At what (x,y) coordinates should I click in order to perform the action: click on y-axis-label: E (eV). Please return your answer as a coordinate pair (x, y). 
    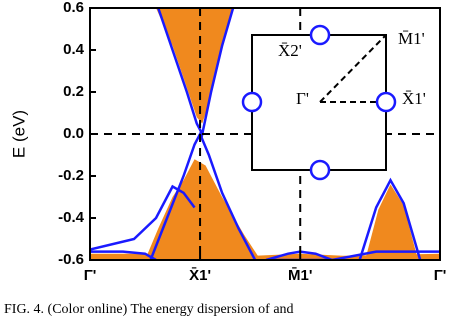
    Looking at the image, I should click on (18, 134).